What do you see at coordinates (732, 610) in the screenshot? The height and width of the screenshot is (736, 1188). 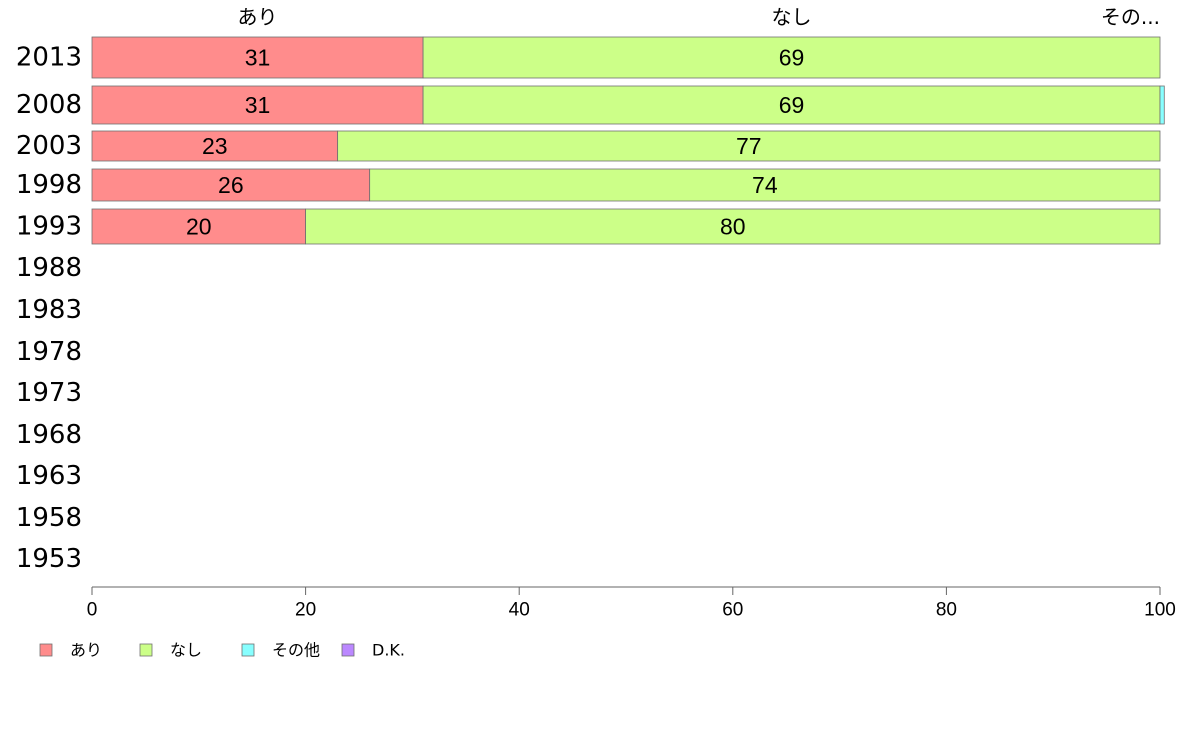 I see `x-tick-label-60: 60` at bounding box center [732, 610].